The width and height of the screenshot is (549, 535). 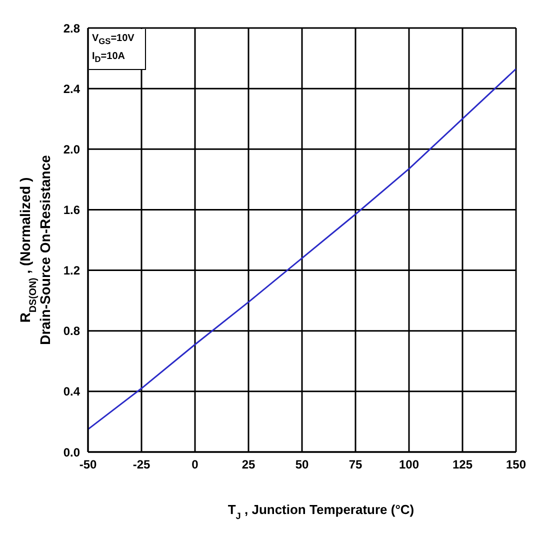 I want to click on y-tick-label: 0.0, so click(x=71, y=452).